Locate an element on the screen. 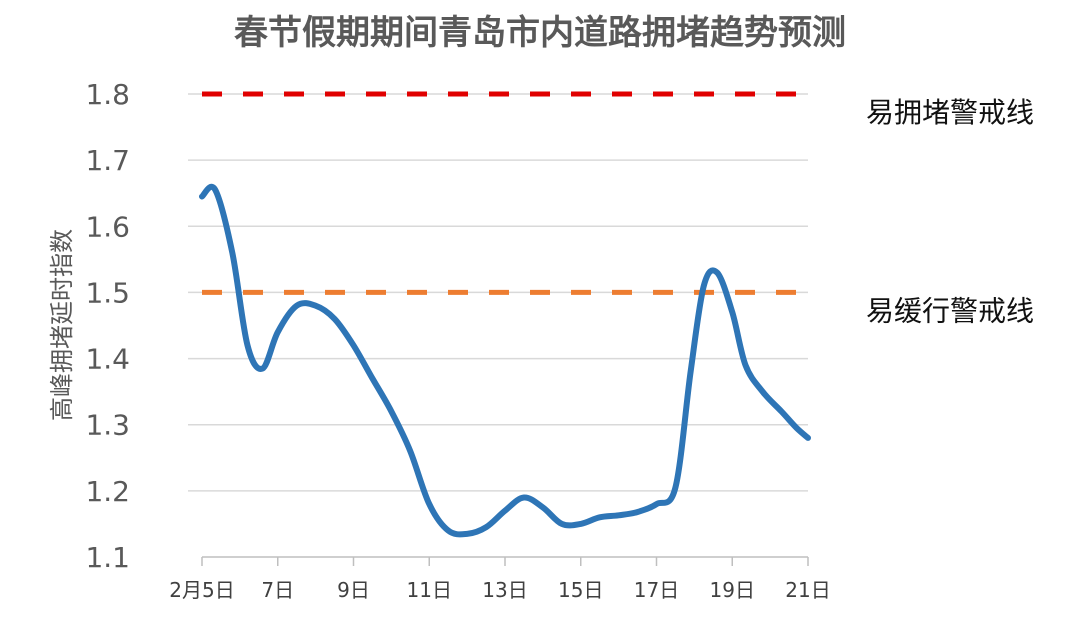 The image size is (1080, 623). y-tick-label: 1.8 is located at coordinates (107, 94).